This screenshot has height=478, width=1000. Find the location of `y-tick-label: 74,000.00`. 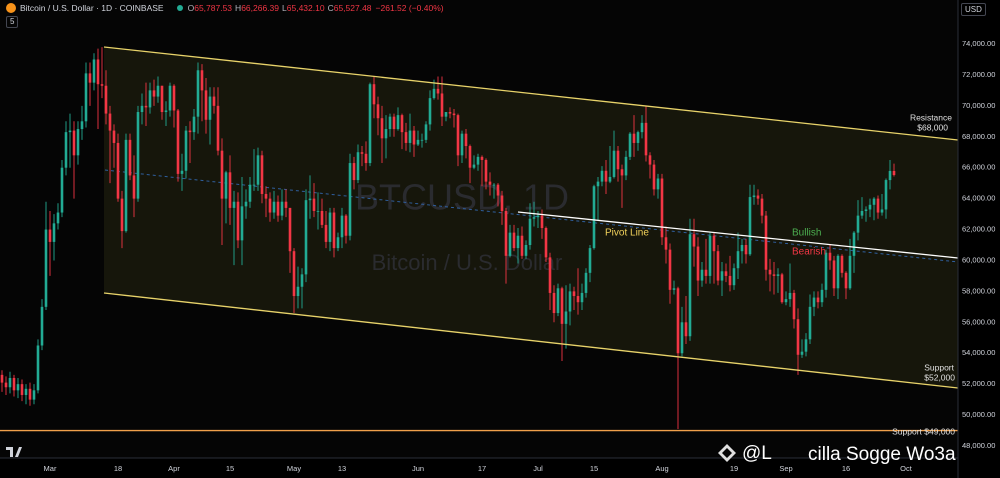

y-tick-label: 74,000.00 is located at coordinates (978, 43).